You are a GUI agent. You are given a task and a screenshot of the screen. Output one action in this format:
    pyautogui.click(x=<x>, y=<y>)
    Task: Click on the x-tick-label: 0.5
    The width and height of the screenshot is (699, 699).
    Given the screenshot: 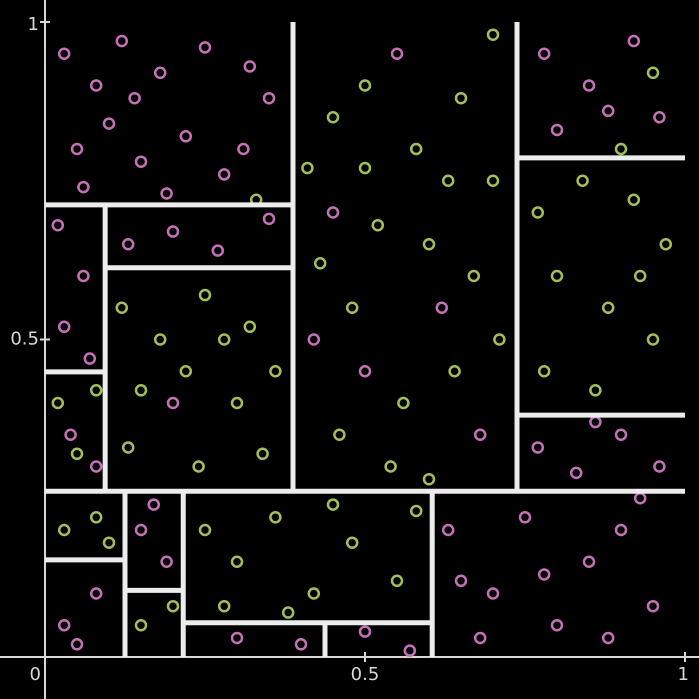 What is the action you would take?
    pyautogui.click(x=365, y=674)
    